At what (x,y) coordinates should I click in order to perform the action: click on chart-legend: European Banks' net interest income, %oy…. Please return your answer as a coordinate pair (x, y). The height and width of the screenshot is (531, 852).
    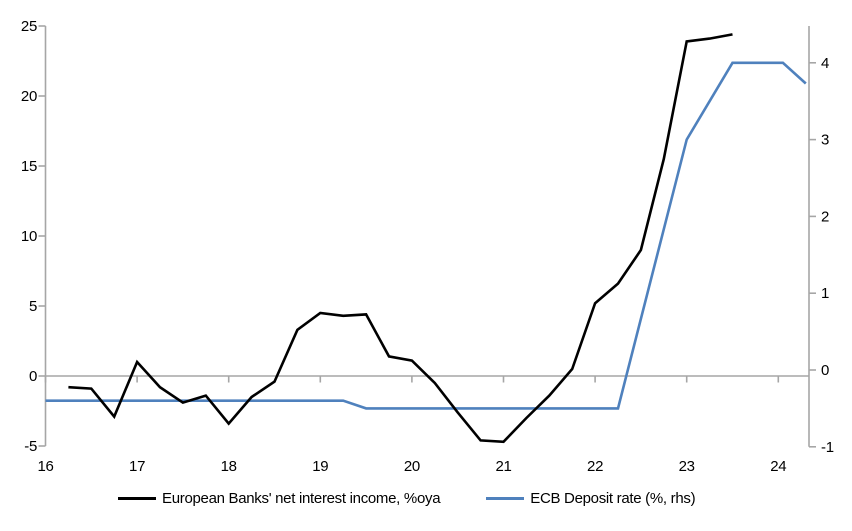
    Looking at the image, I should click on (426, 498).